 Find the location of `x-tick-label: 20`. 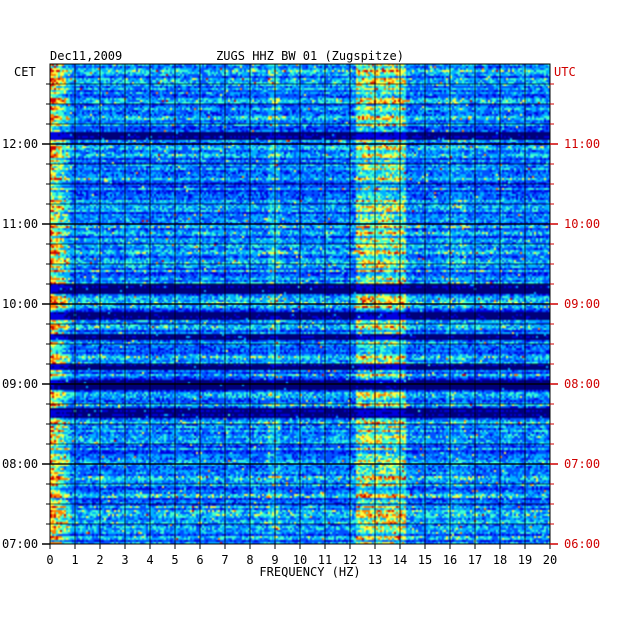

x-tick-label: 20 is located at coordinates (550, 560).